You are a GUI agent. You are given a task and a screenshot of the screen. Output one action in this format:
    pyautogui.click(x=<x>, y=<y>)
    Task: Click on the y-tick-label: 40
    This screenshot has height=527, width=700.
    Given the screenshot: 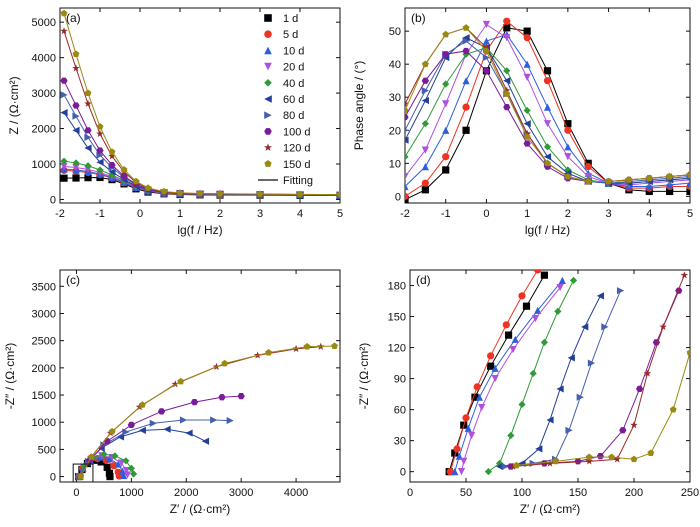 What is the action you would take?
    pyautogui.click(x=395, y=65)
    